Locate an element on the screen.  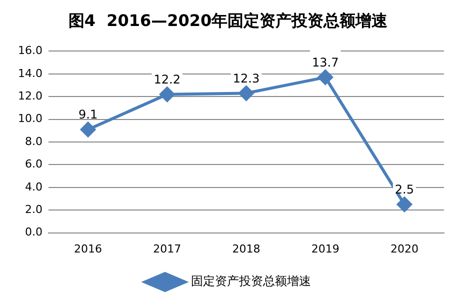
y-tick-label: 4.0 is located at coordinates (33, 187).